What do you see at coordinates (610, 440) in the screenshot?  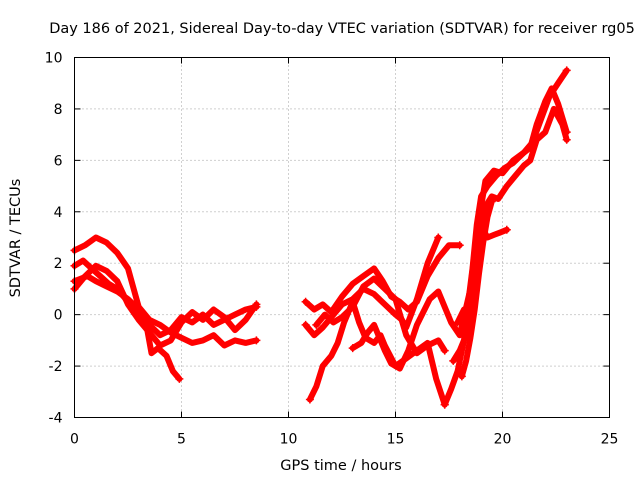 I see `x-tick-label: 25` at bounding box center [610, 440].